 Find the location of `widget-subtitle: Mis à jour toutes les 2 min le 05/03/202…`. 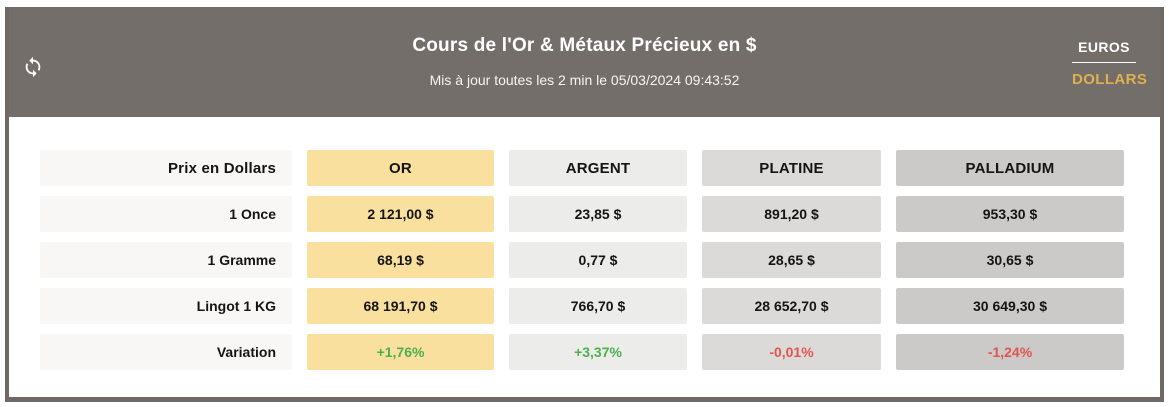

widget-subtitle: Mis à jour toutes les 2 min le 05/03/202… is located at coordinates (584, 80).